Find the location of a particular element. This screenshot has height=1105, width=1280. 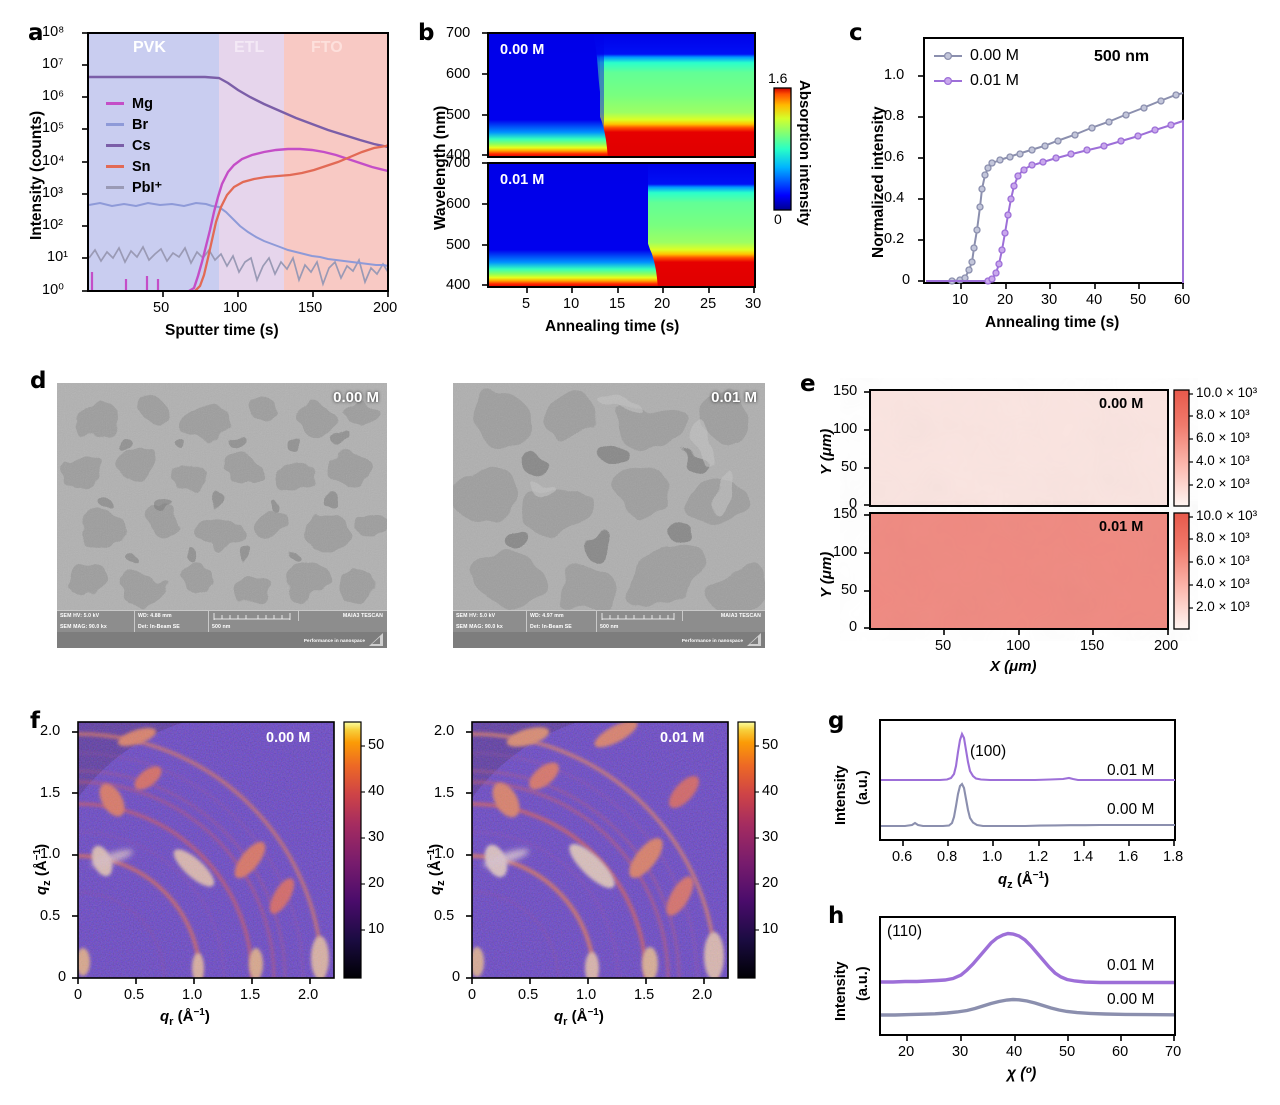

panel-g-xtick: 1.2 is located at coordinates (1038, 857).